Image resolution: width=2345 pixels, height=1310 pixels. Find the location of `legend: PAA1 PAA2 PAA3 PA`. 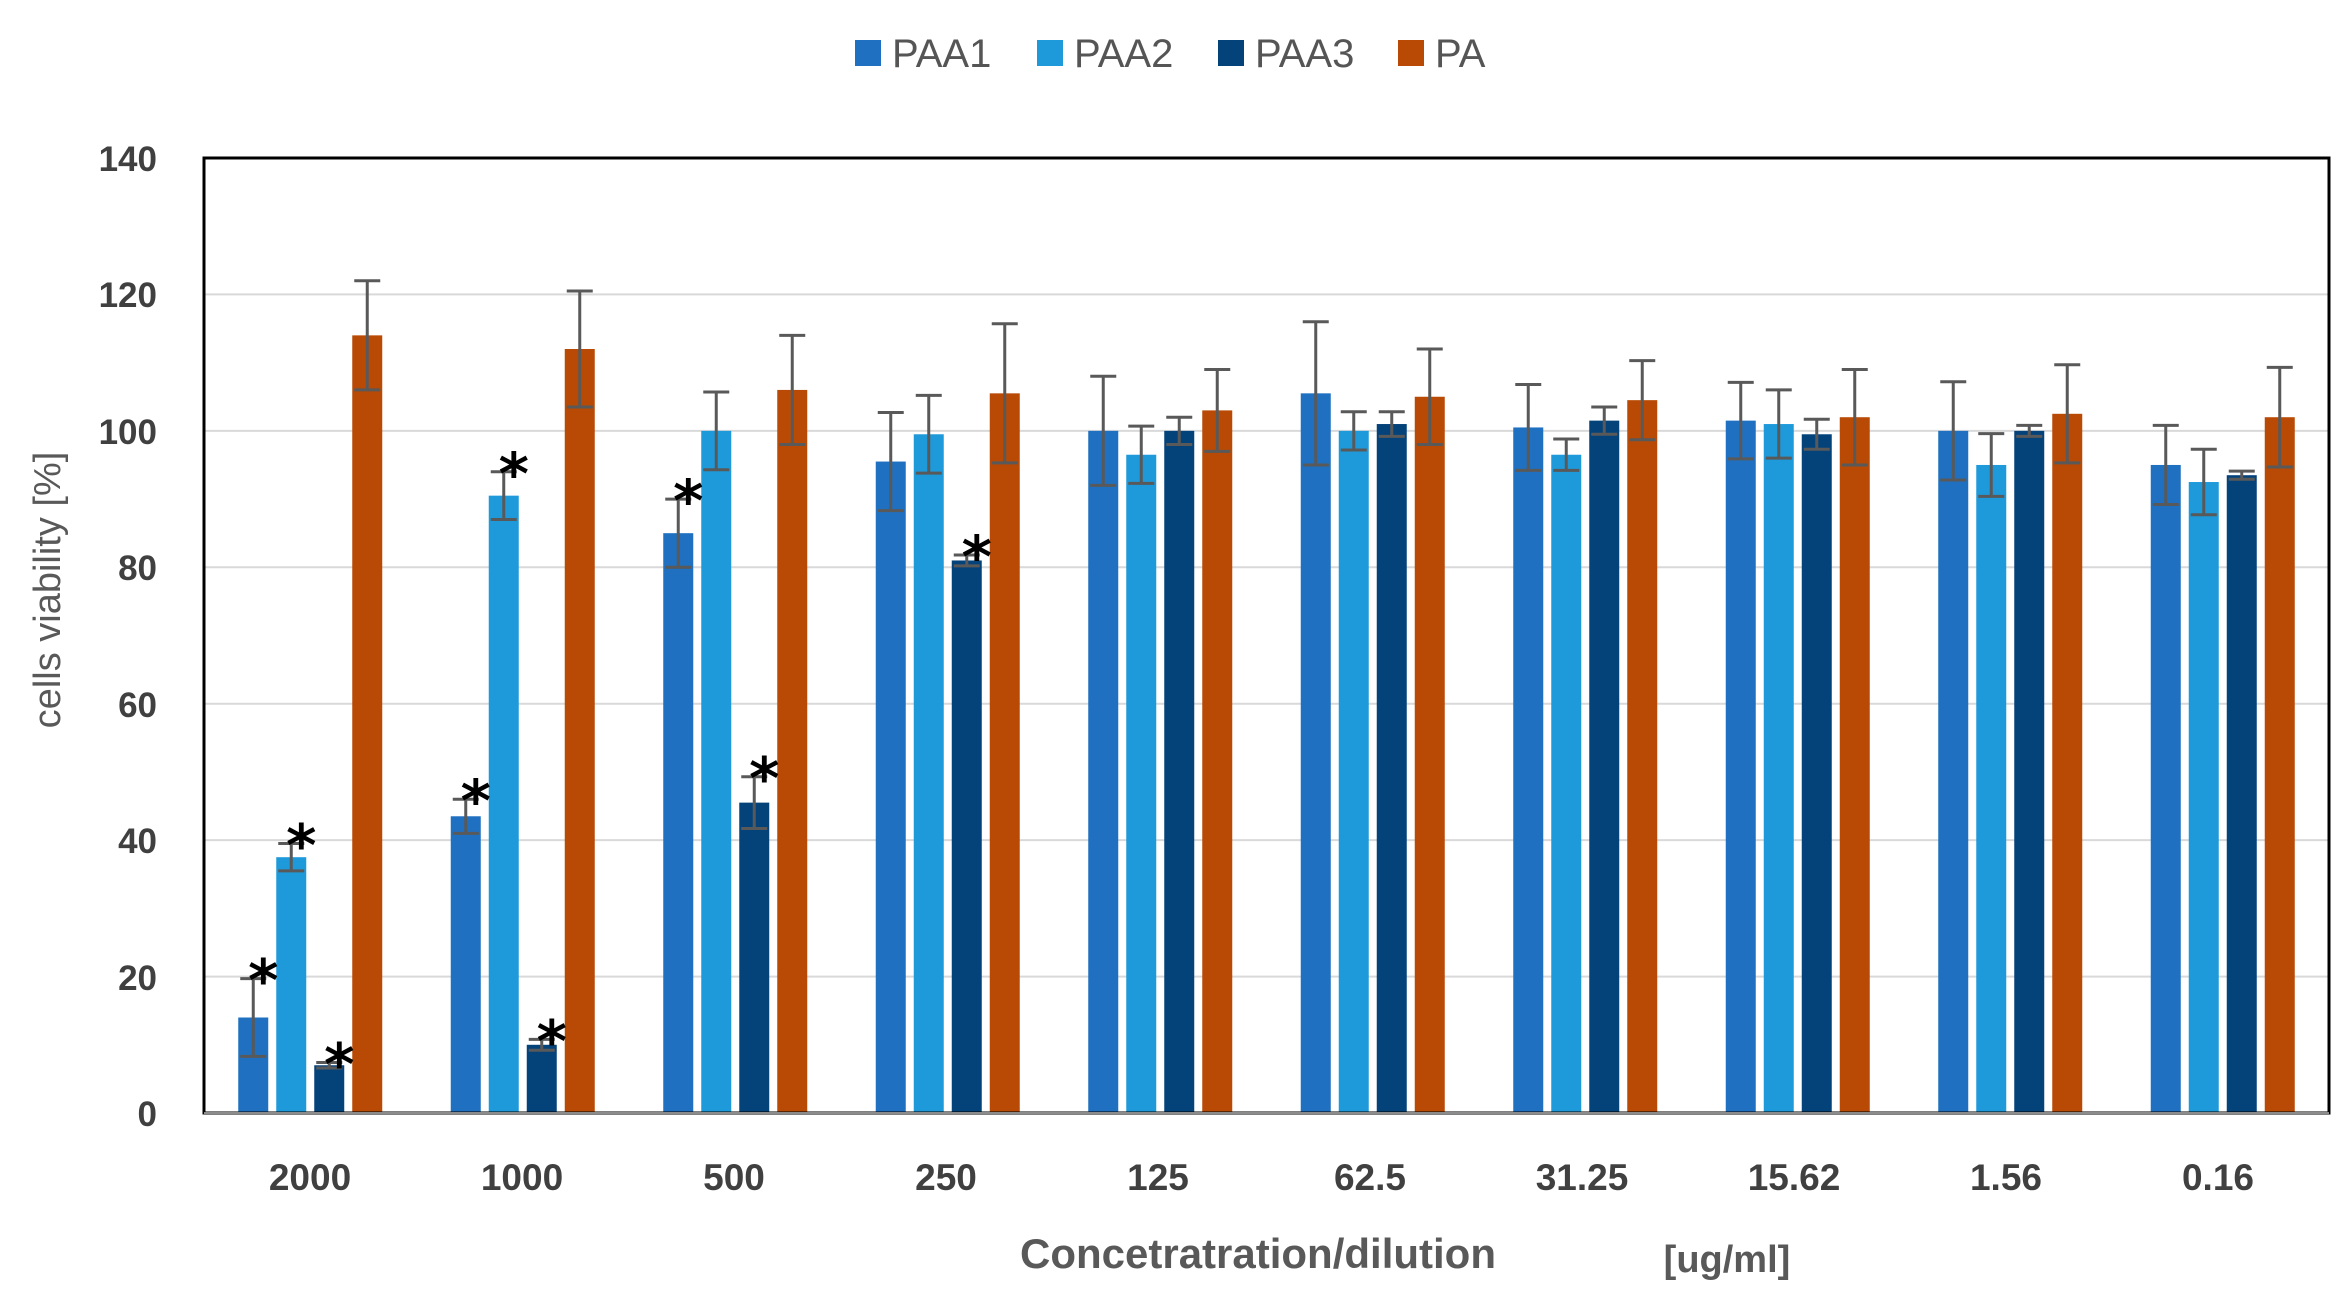

legend: PAA1 PAA2 PAA3 PA is located at coordinates (1170, 54).